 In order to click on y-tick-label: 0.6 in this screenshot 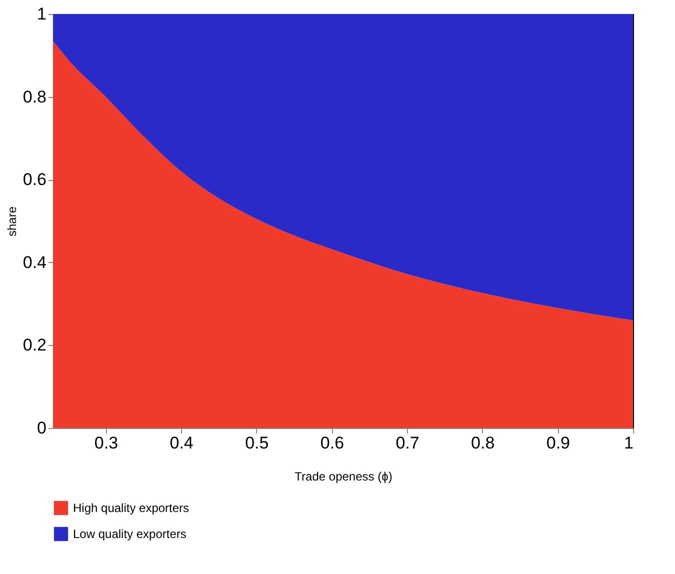, I will do `click(34, 180)`.